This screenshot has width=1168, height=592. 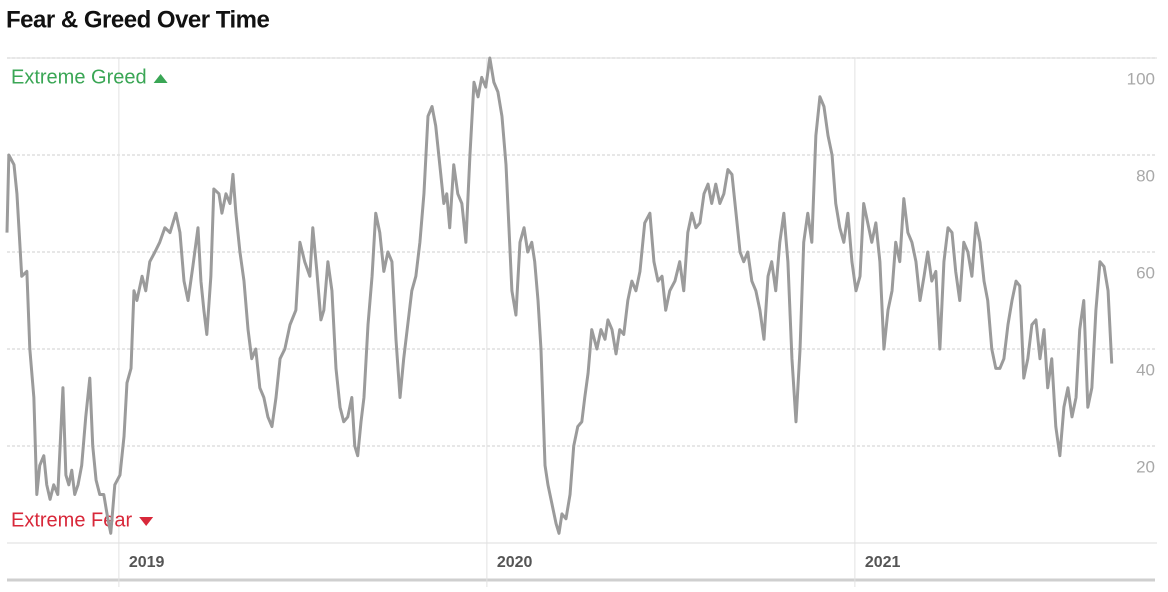 I want to click on y-tick-label: 40, so click(x=1145, y=369).